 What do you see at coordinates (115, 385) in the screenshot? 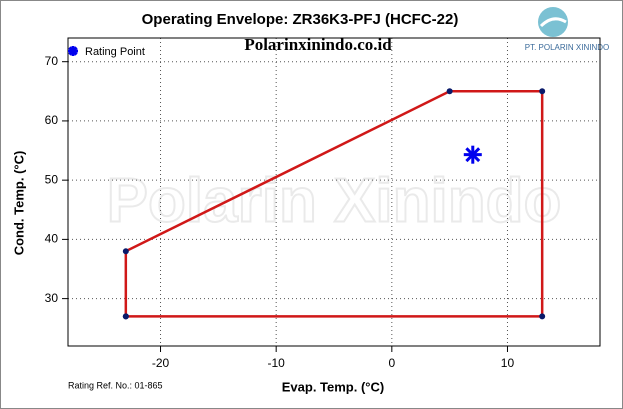
I see `footnote: Rating Ref. No.: 01-865` at bounding box center [115, 385].